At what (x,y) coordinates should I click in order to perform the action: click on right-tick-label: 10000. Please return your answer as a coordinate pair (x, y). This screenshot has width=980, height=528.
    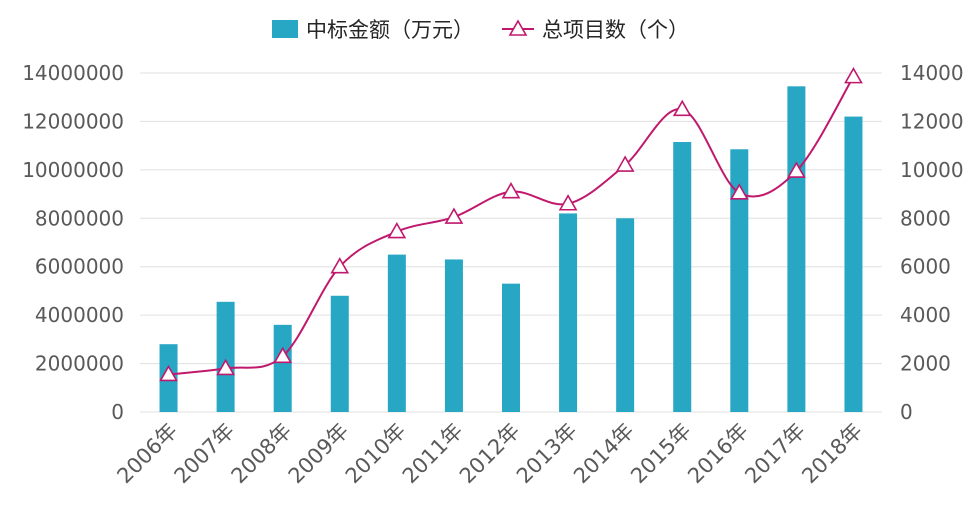
    Looking at the image, I should click on (932, 170).